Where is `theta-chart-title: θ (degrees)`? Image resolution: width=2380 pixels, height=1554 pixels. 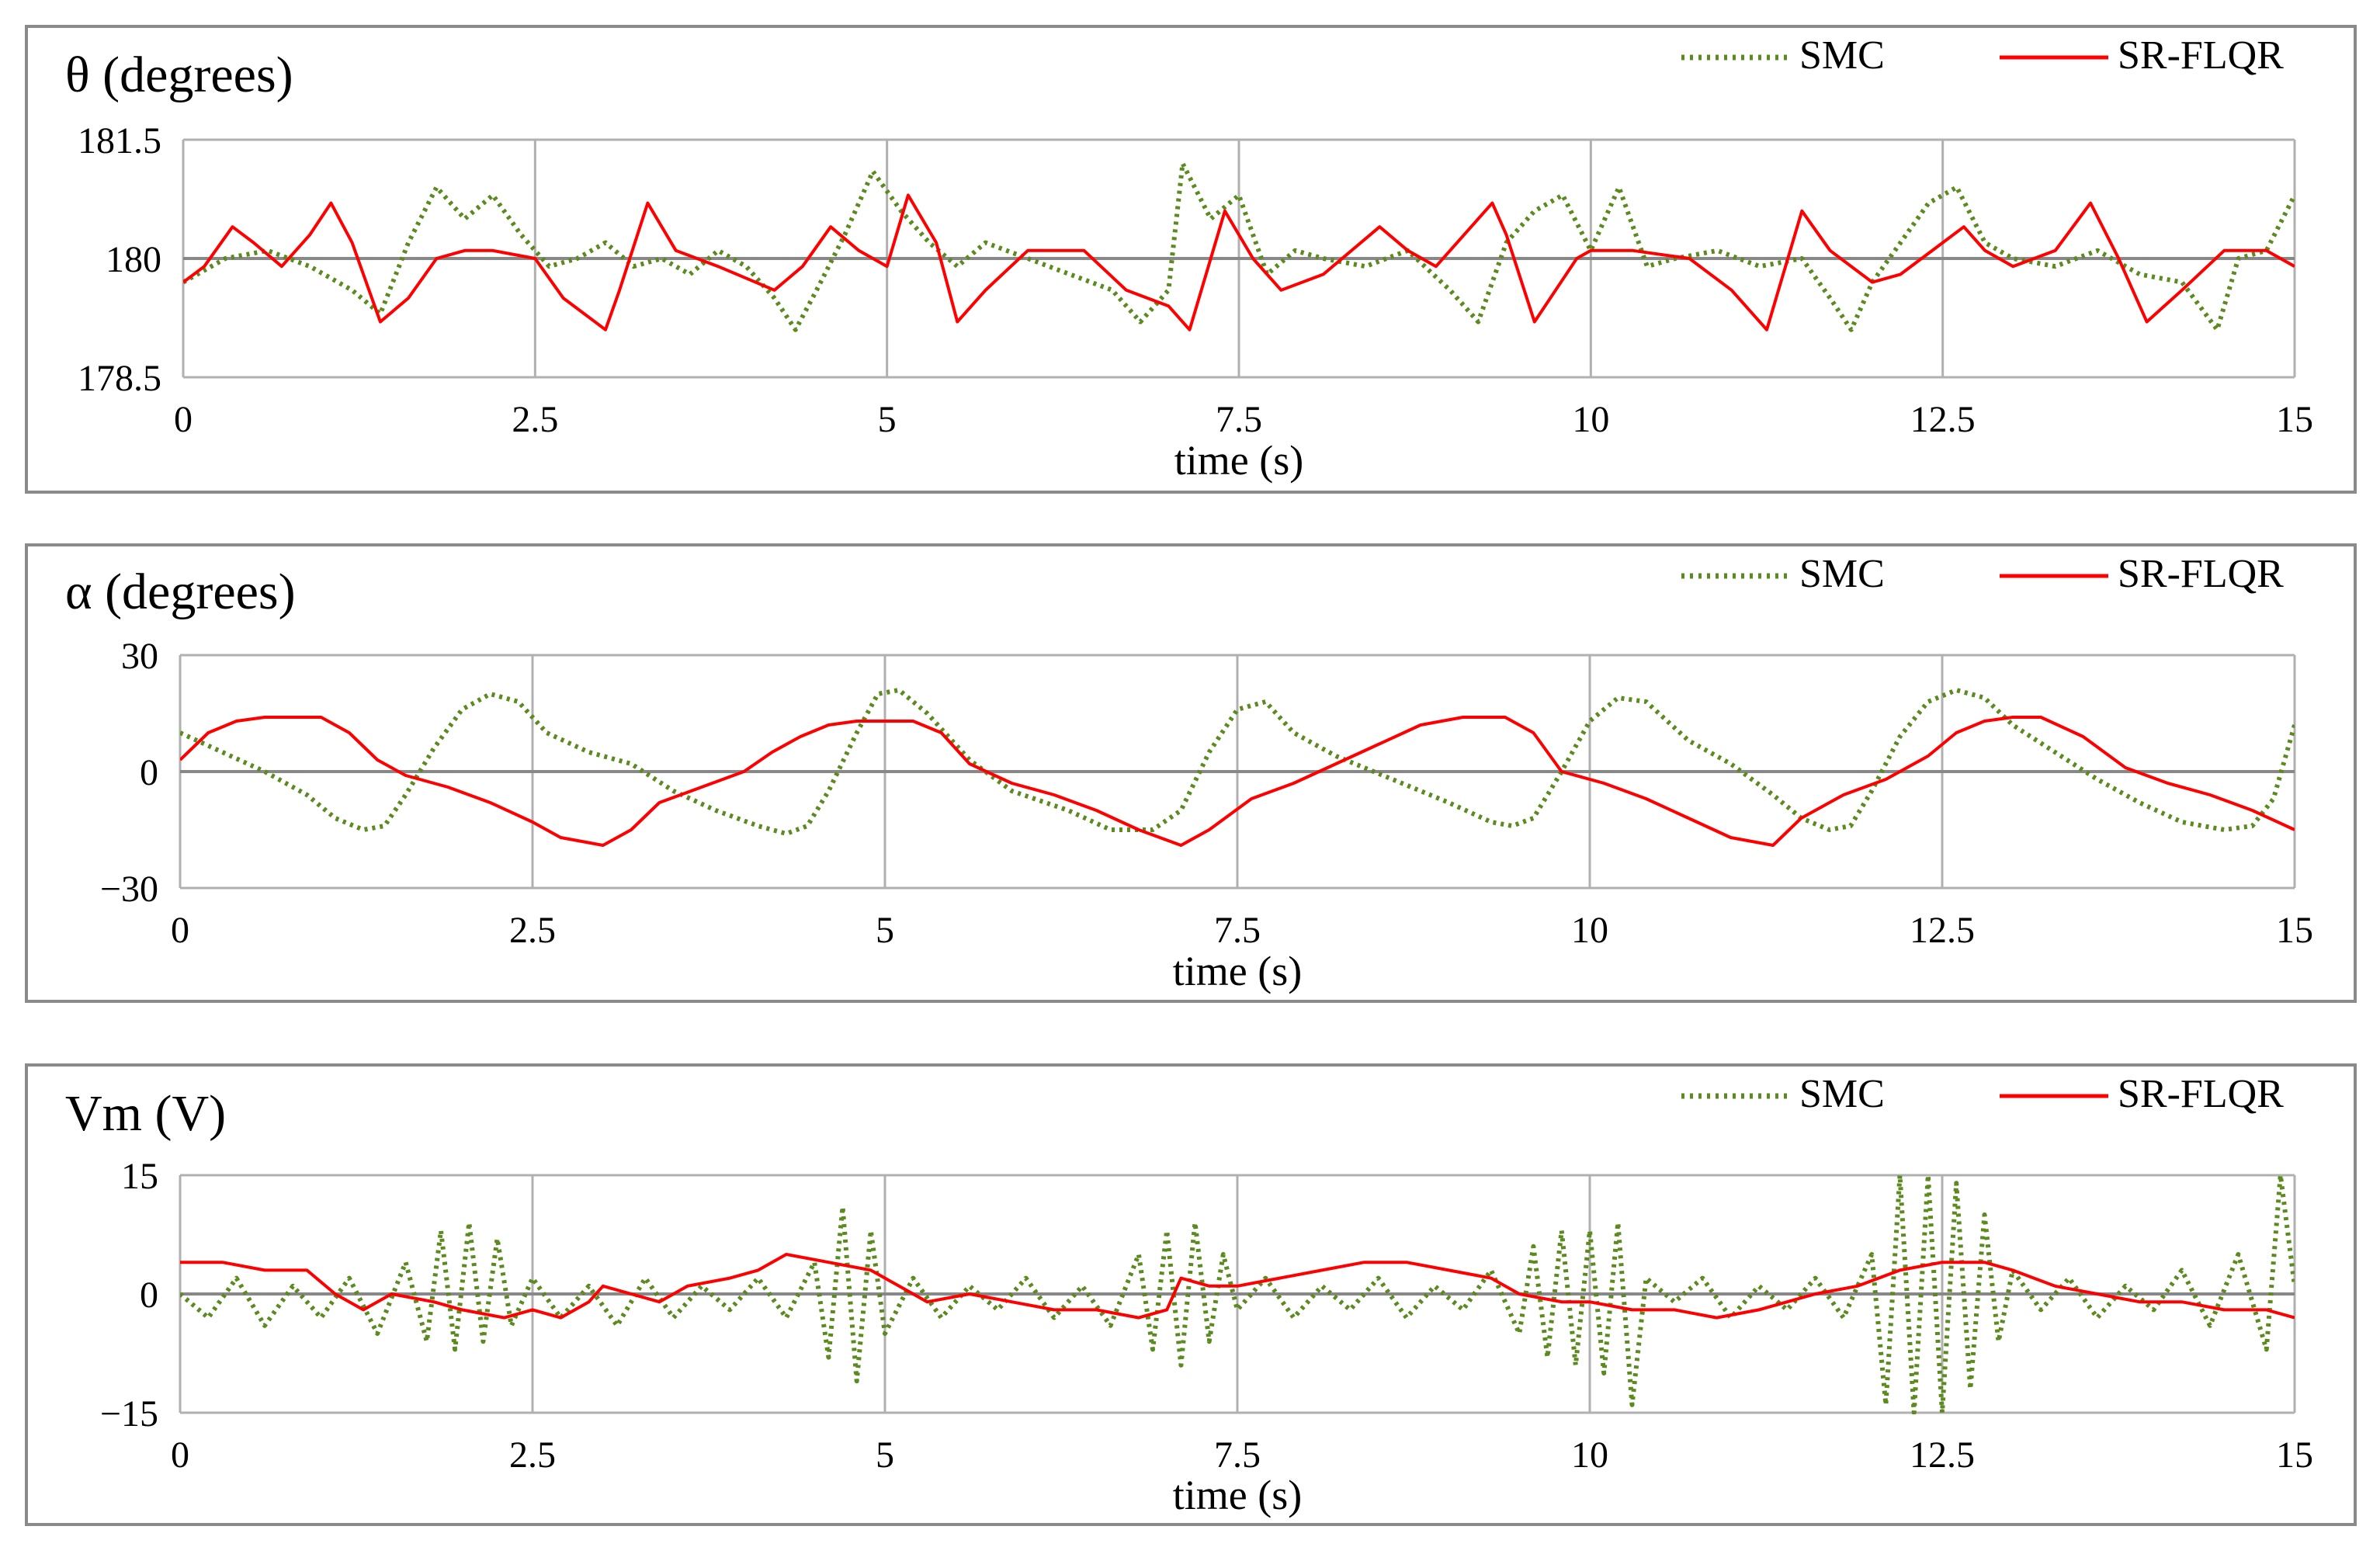 theta-chart-title: θ (degrees) is located at coordinates (179, 75).